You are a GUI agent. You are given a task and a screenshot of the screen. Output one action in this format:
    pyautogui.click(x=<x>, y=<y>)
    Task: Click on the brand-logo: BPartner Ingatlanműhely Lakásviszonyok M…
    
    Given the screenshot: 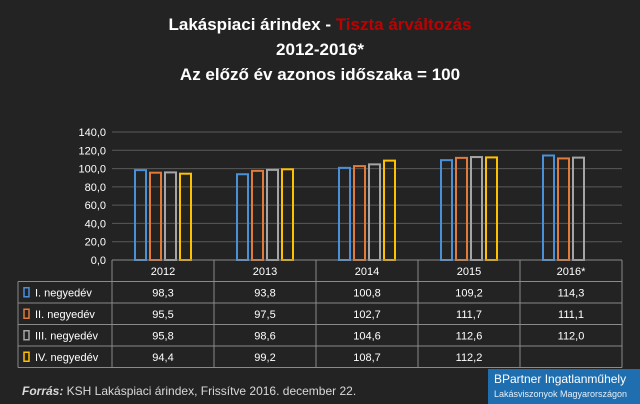 What is the action you would take?
    pyautogui.click(x=564, y=386)
    